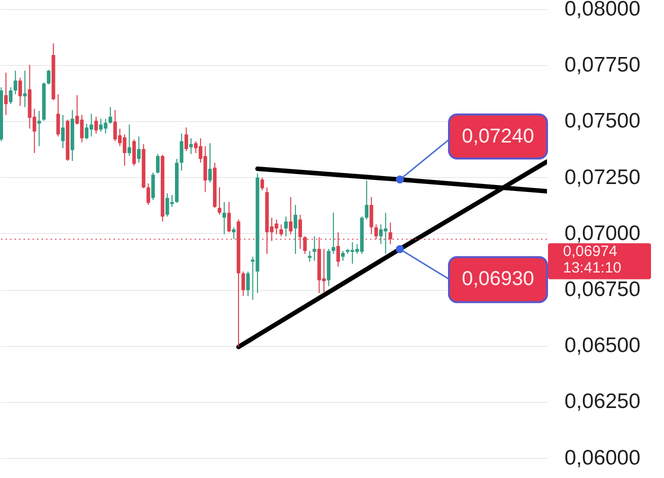 Image resolution: width=664 pixels, height=478 pixels. Describe the element at coordinates (602, 402) in the screenshot. I see `y-tick-label: 0,06250` at that location.